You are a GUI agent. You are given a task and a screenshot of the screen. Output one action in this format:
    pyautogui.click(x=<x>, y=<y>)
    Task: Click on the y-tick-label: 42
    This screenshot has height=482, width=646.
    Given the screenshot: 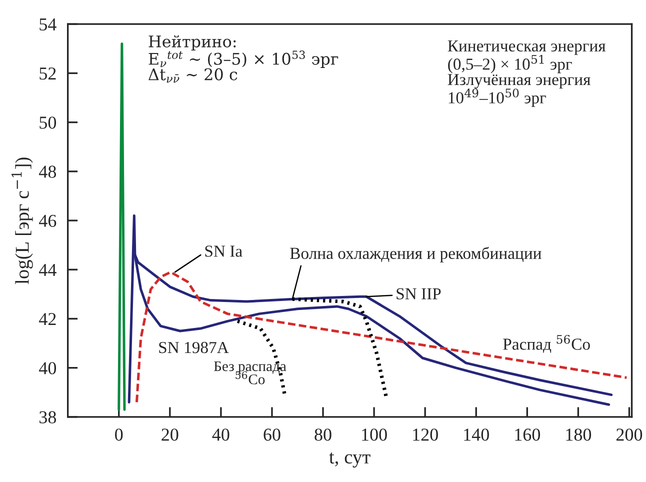 What is the action you would take?
    pyautogui.click(x=47, y=319)
    